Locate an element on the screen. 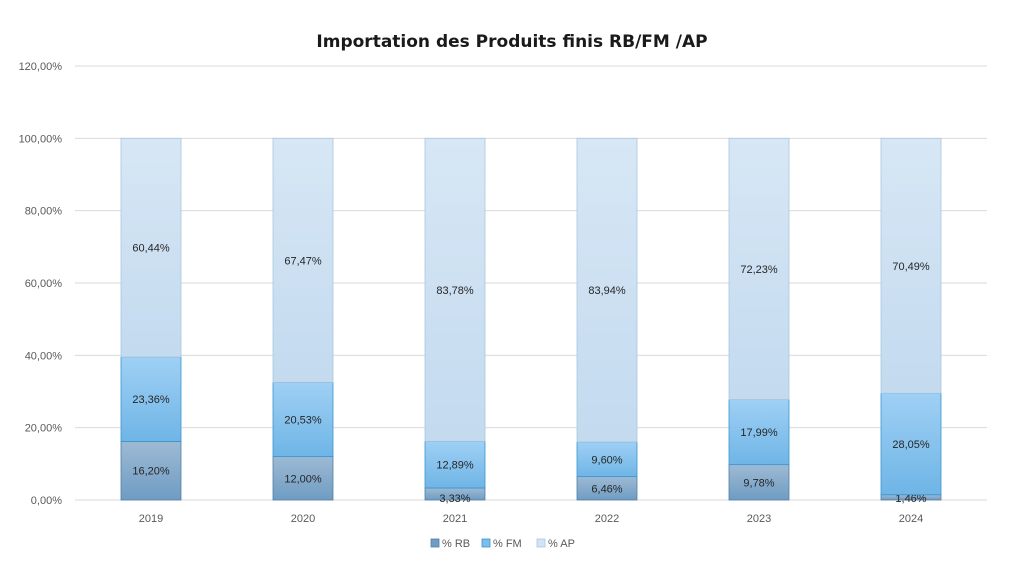 Image resolution: width=1024 pixels, height=567 pixels. legend-item: % FM is located at coordinates (501, 544).